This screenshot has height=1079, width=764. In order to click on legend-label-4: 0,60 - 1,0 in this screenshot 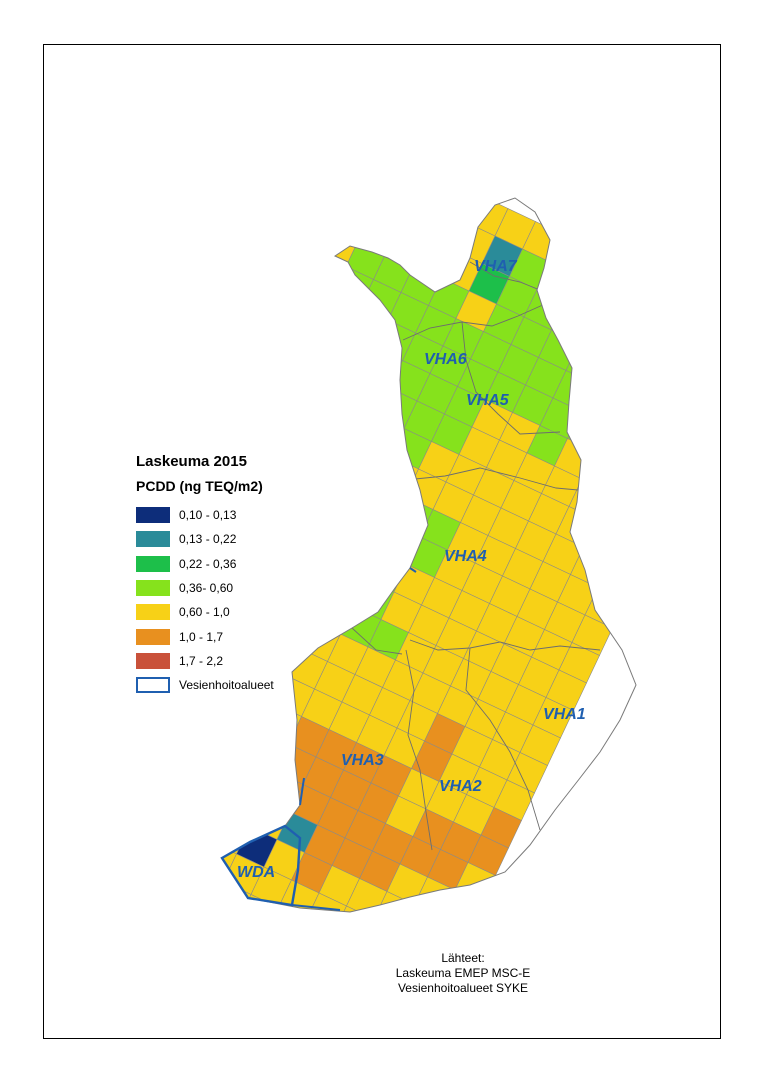, I will do `click(204, 612)`.